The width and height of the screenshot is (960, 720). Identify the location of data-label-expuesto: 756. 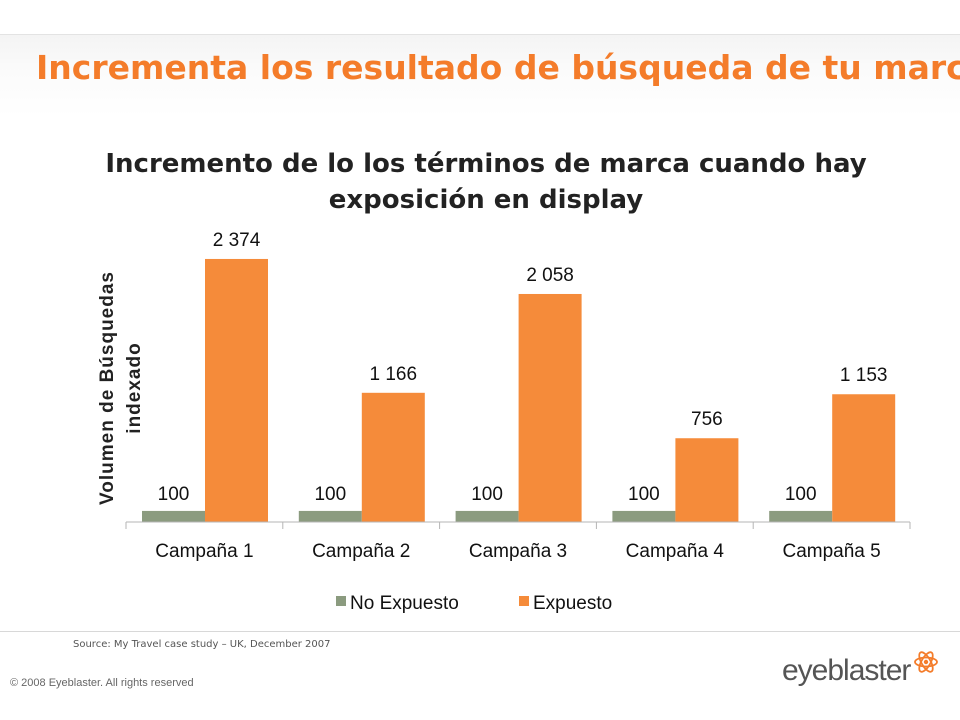
(707, 419).